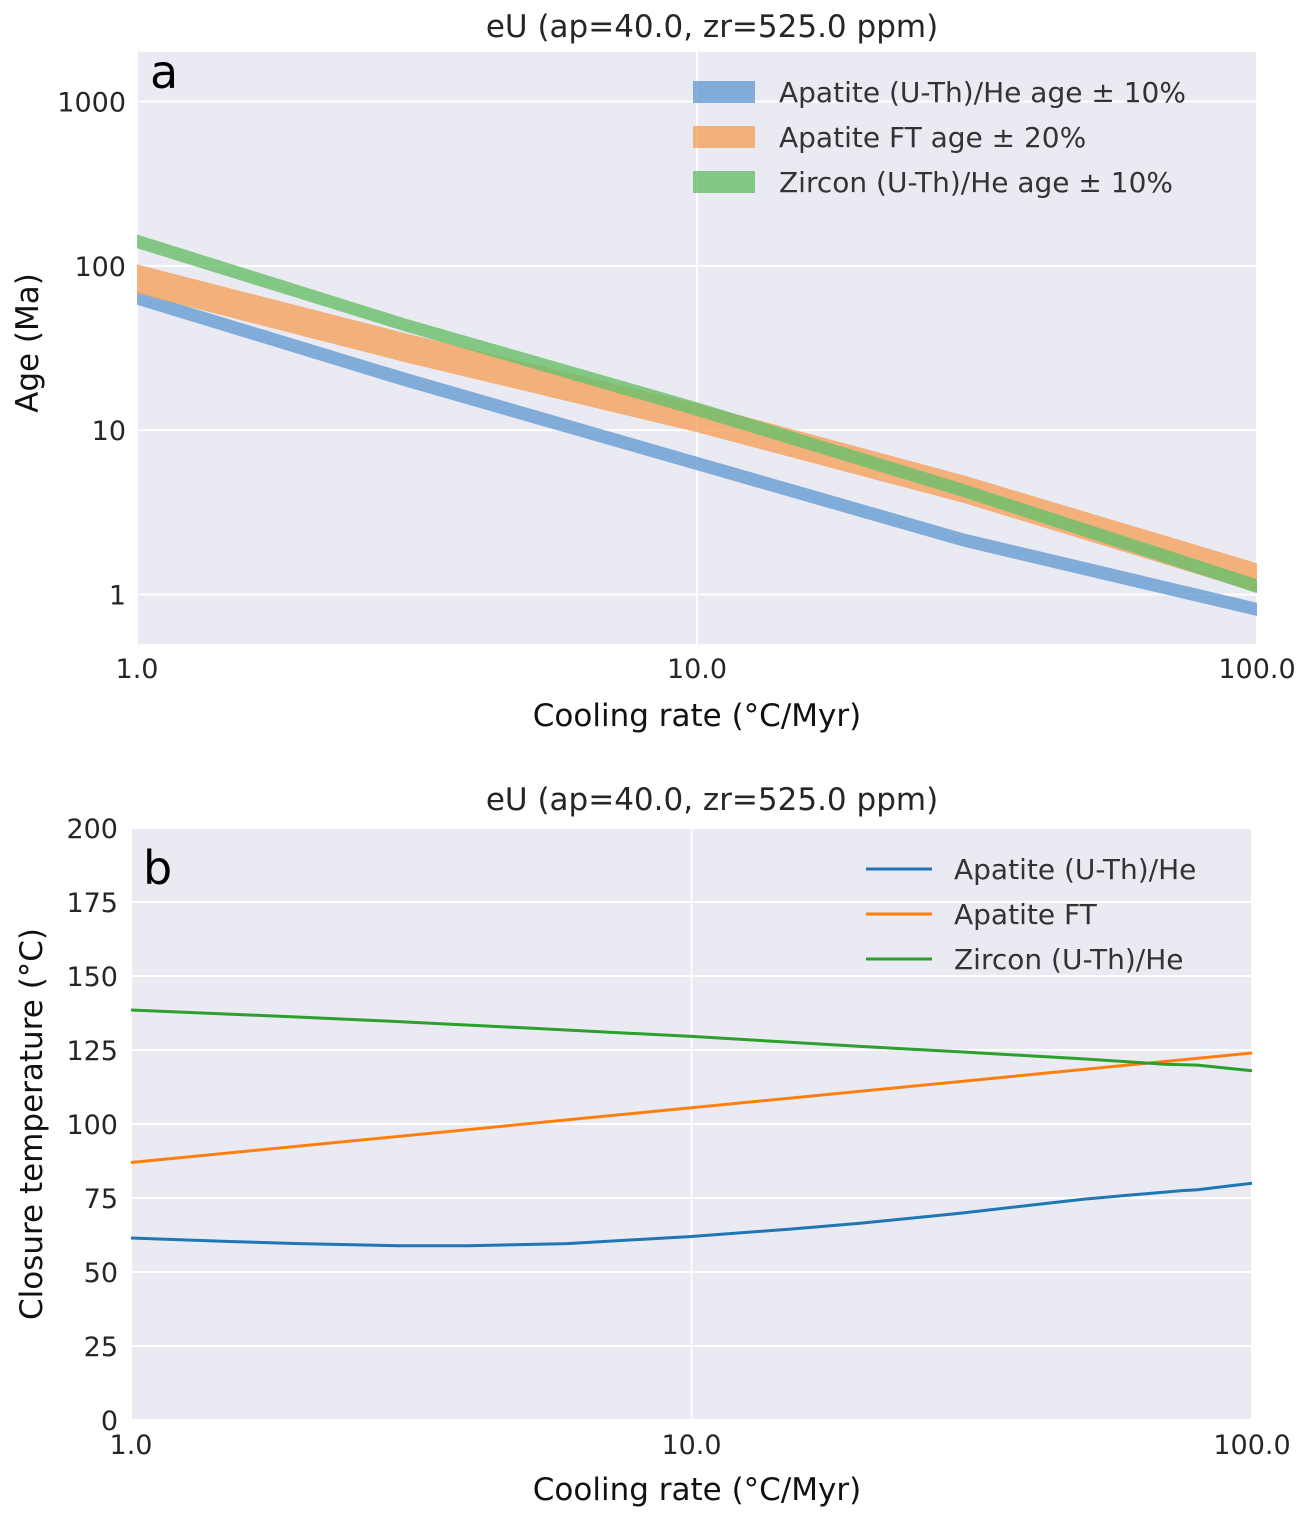 Image resolution: width=1307 pixels, height=1515 pixels. What do you see at coordinates (92, 1051) in the screenshot?
I see `panel-b-y-tick-label: 125` at bounding box center [92, 1051].